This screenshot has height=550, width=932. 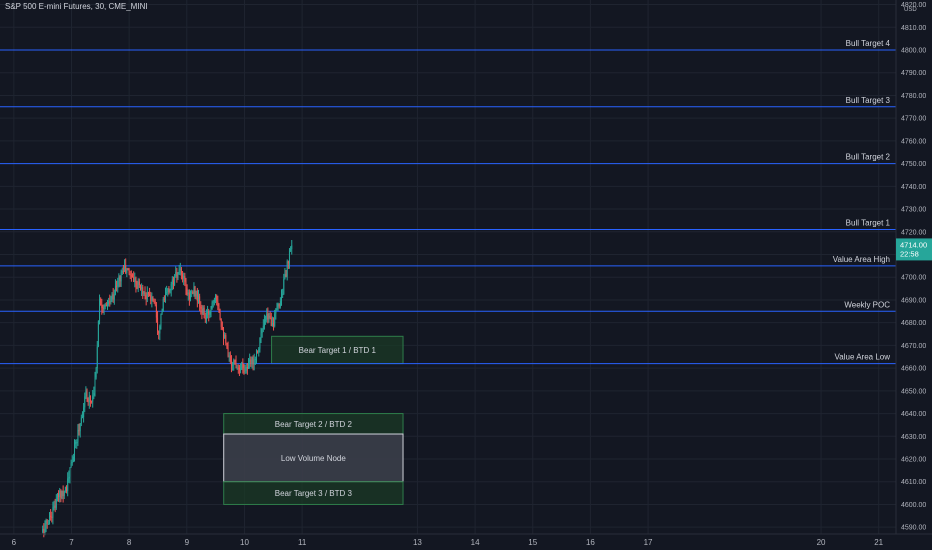 What do you see at coordinates (913, 244) in the screenshot?
I see `last-price-value: 4714.00` at bounding box center [913, 244].